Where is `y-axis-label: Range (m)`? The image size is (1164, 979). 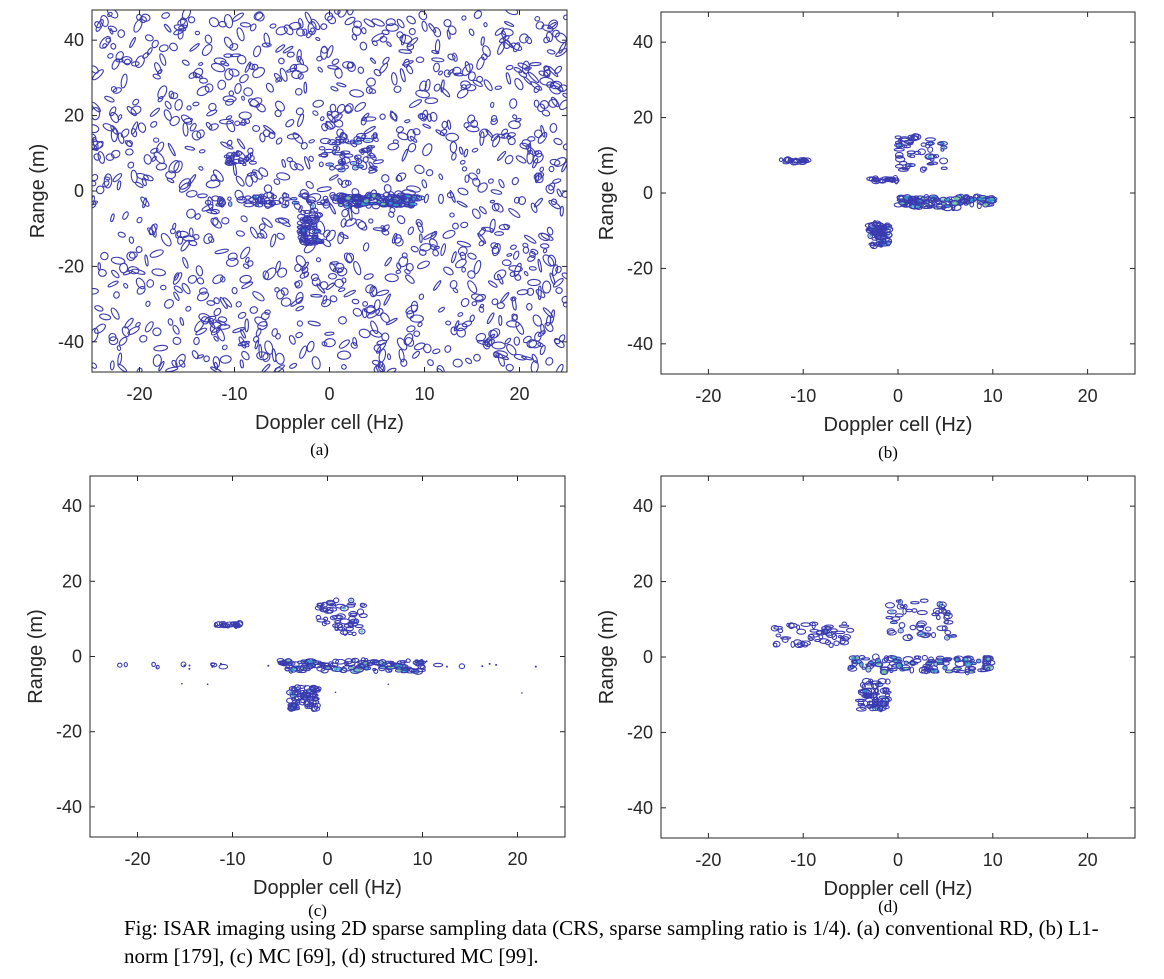
y-axis-label: Range (m) is located at coordinates (607, 193).